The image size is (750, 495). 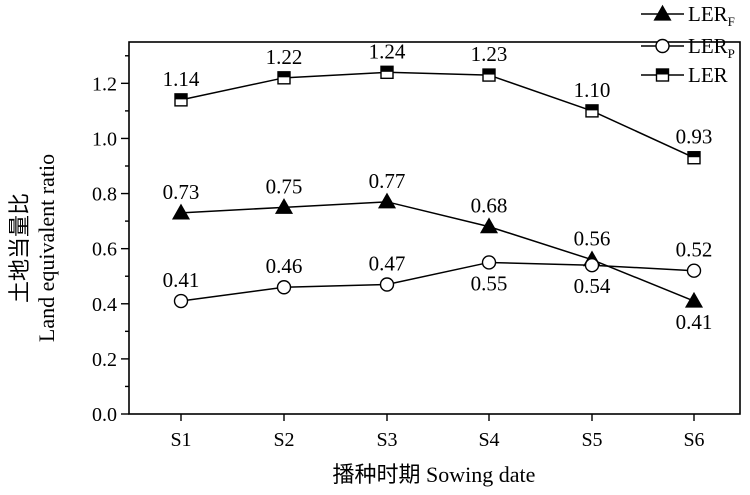 I want to click on y-axis-ticks: 0.0 0.2 0.4 0.6 0.8 1.0 1.2, so click(x=110, y=240).